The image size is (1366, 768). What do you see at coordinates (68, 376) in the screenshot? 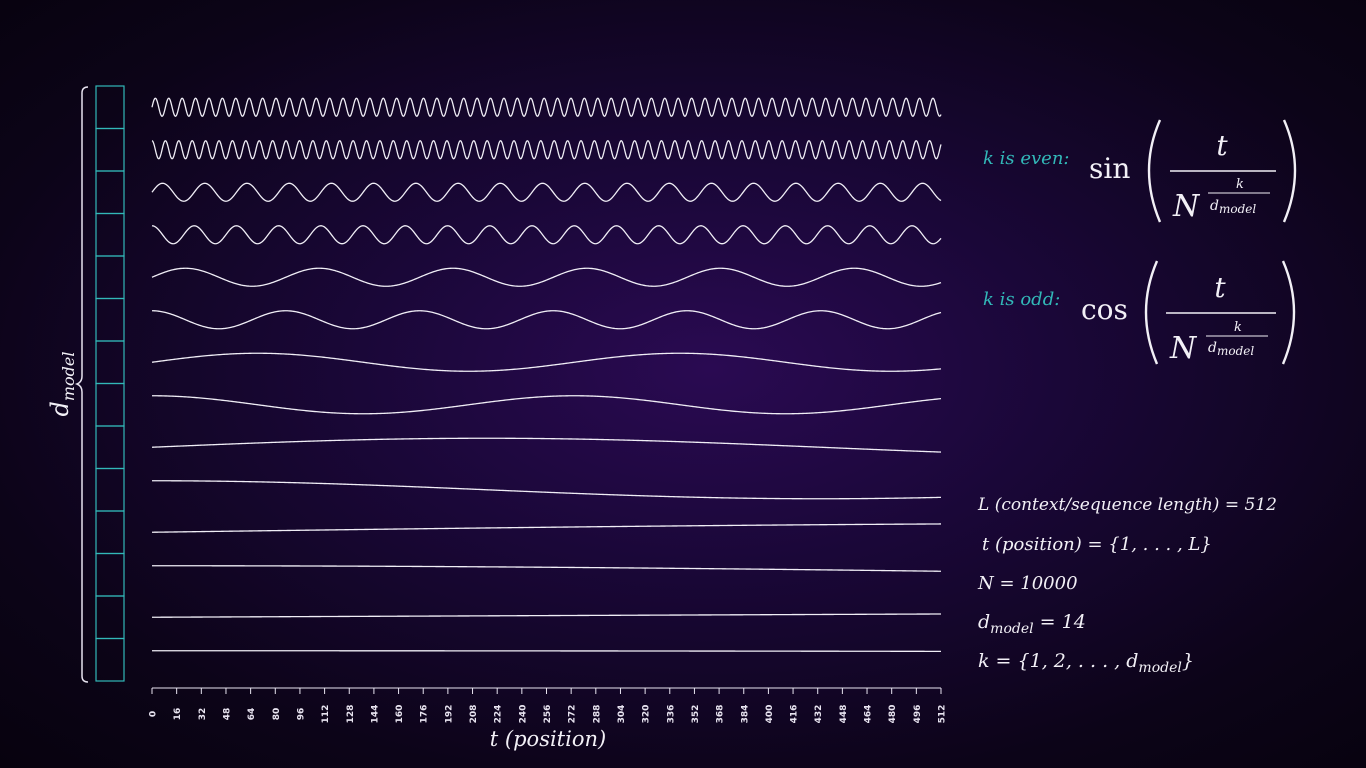
I see `y-axis-label-sub: model` at bounding box center [68, 376].